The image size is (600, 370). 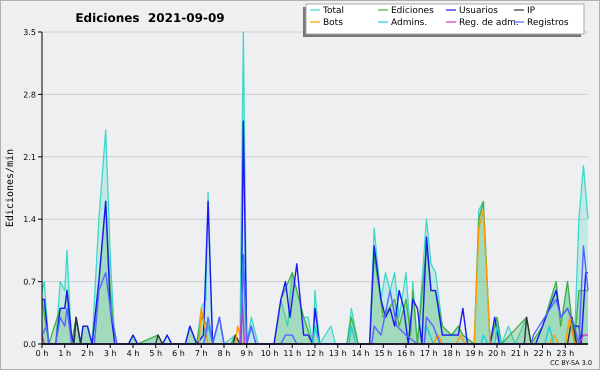 I want to click on x-tick-label: 20 h, so click(x=497, y=353).